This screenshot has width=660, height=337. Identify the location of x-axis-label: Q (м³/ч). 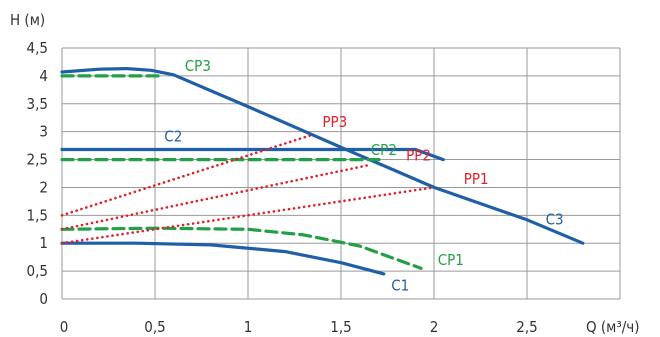
(613, 327).